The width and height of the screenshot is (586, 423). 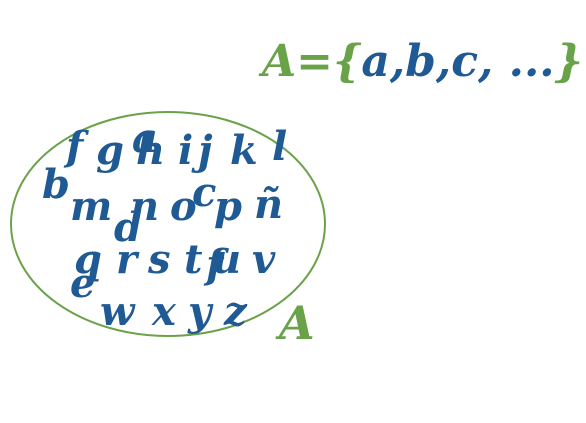 What do you see at coordinates (83, 283) in the screenshot?
I see `set-member-e: e` at bounding box center [83, 283].